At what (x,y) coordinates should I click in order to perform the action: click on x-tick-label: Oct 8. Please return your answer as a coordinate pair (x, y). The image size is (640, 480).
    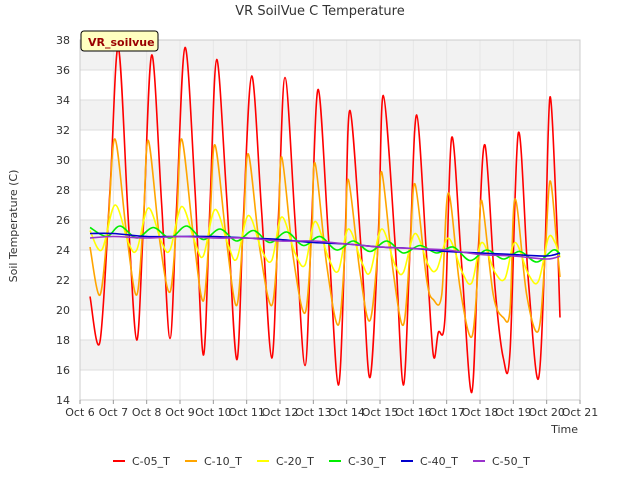
    Looking at the image, I should click on (147, 412).